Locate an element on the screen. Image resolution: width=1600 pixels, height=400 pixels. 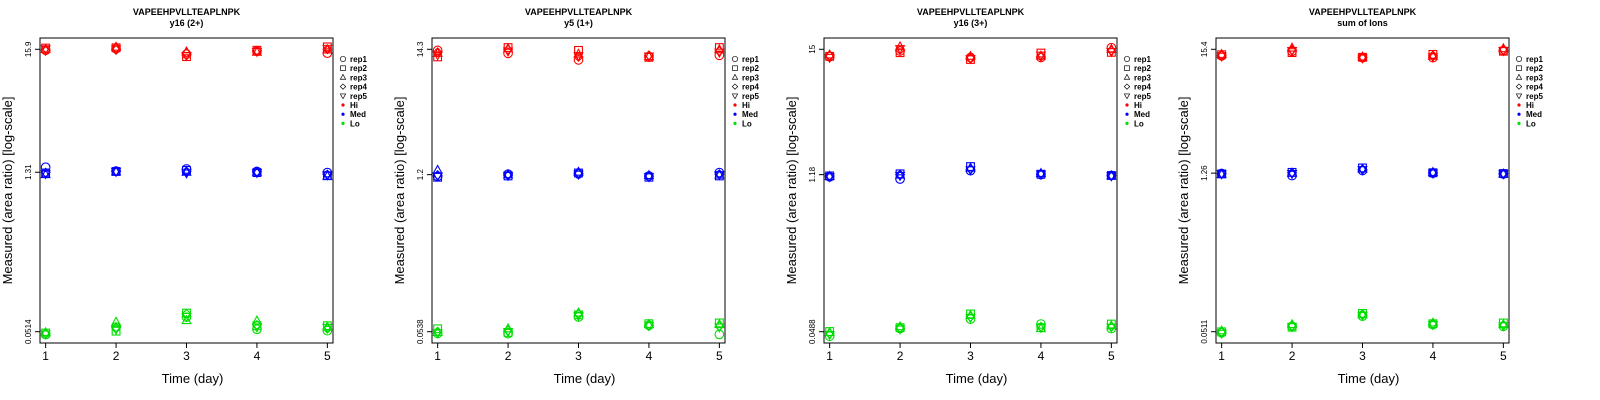
x-tick-label: 3 is located at coordinates (970, 356).